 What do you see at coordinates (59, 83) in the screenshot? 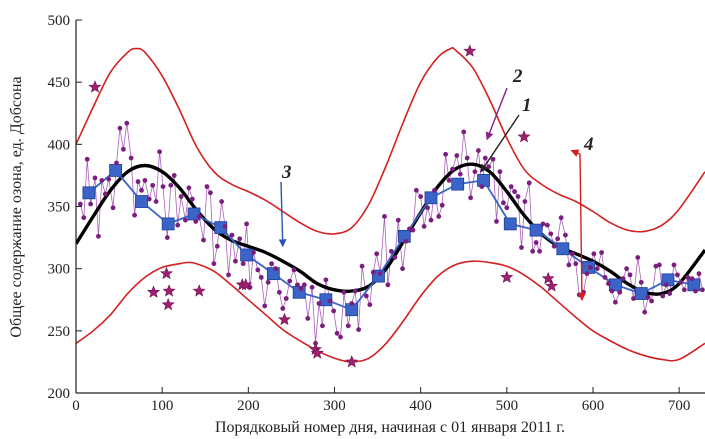
I see `y-tick-label: 450` at bounding box center [59, 83].